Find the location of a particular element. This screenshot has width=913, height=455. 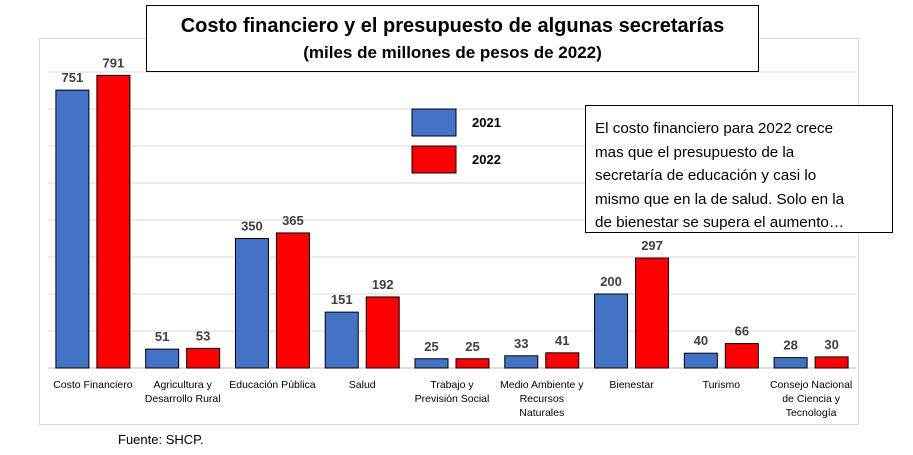

data-label: 350 is located at coordinates (252, 226).